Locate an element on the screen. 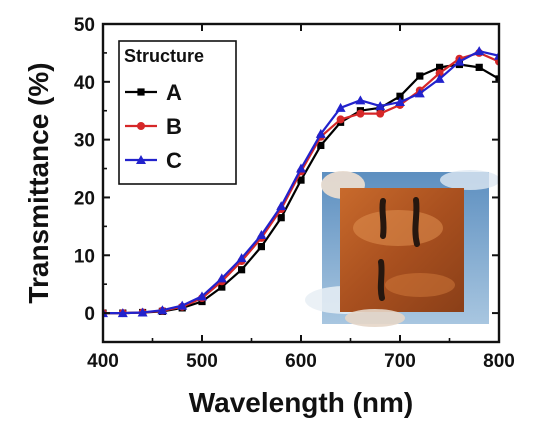  inset-cloud is located at coordinates (470, 180).